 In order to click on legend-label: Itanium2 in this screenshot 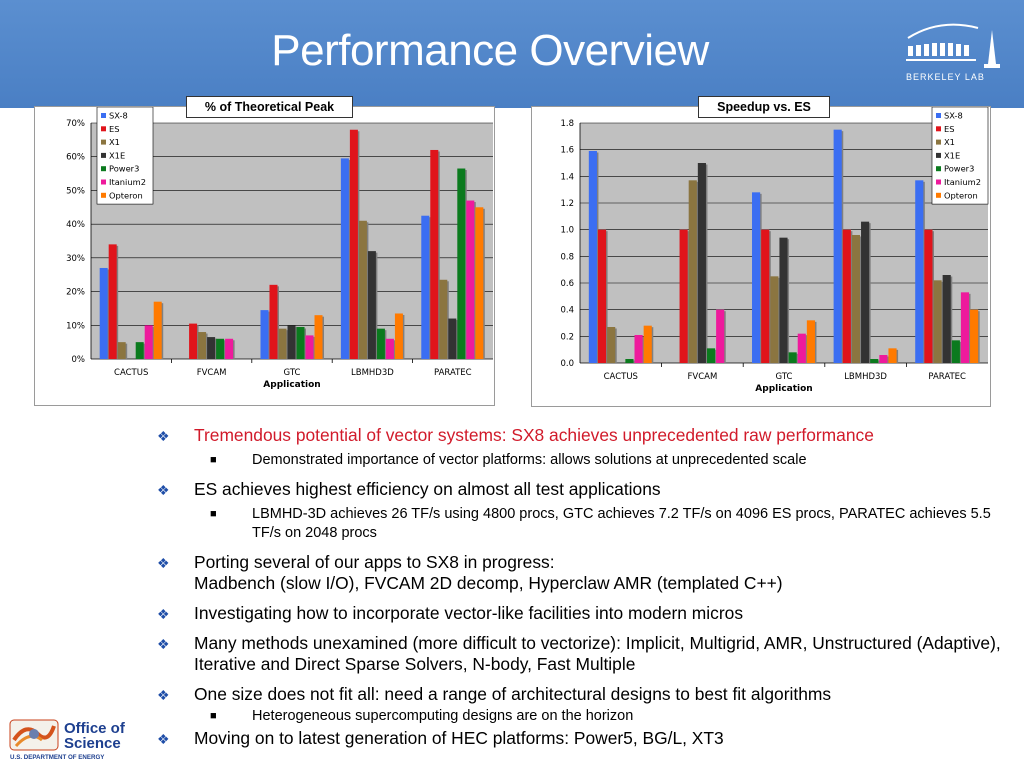, I will do `click(127, 182)`.